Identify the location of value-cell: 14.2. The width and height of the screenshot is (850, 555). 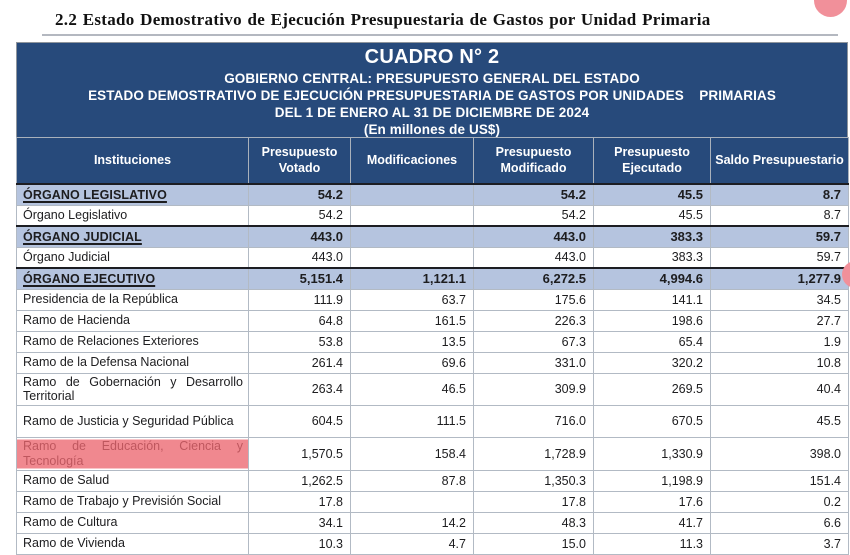
(412, 522).